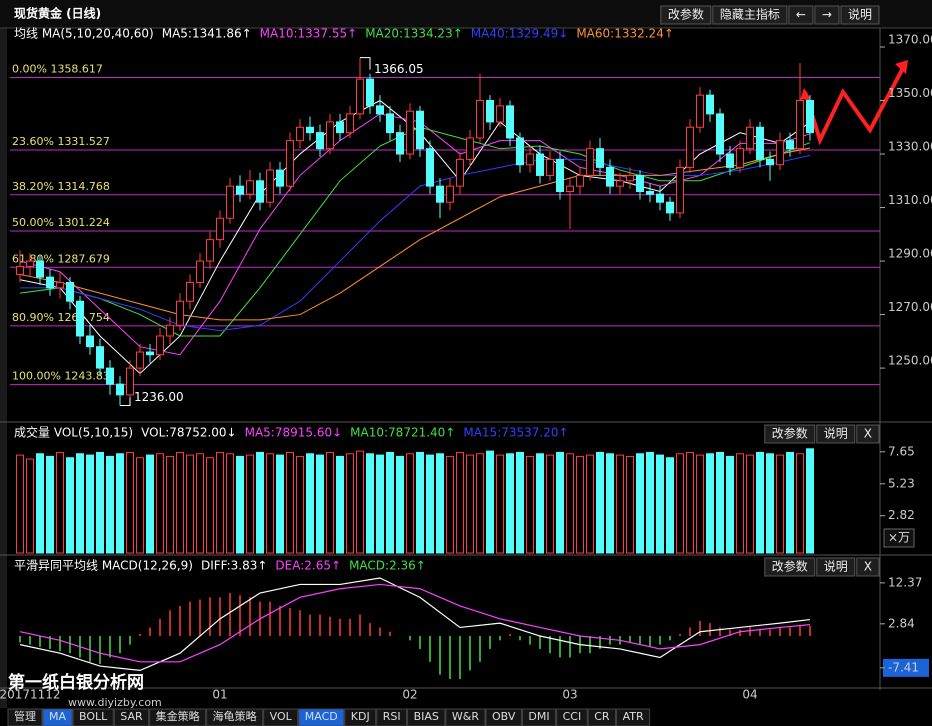 The width and height of the screenshot is (932, 726). I want to click on tab-label: BIAS, so click(426, 716).